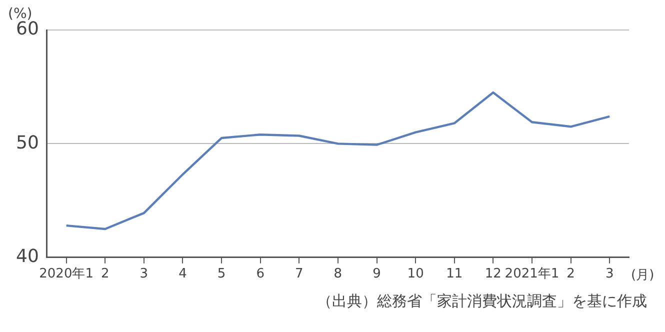 The image size is (665, 332). What do you see at coordinates (642, 275) in the screenshot?
I see `x-axis-title: (月)` at bounding box center [642, 275].